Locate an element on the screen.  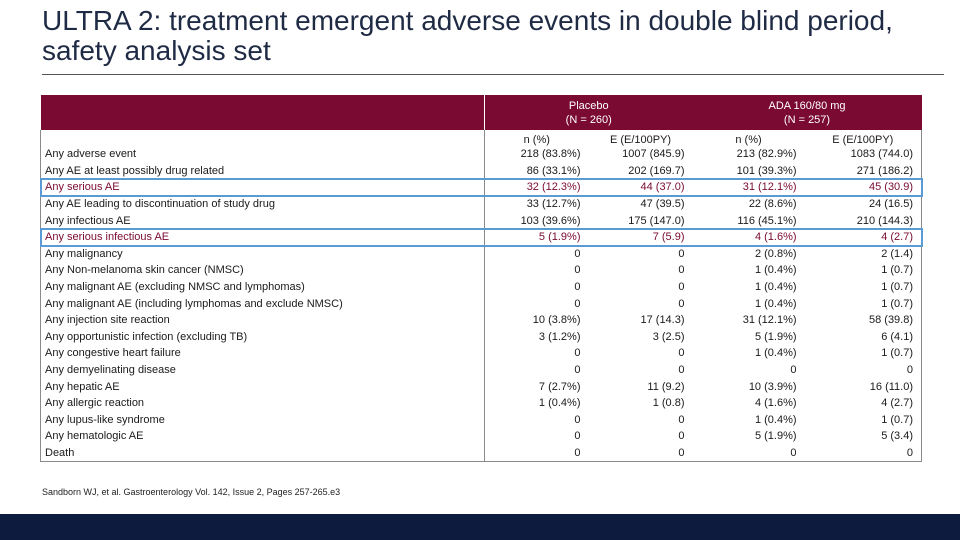
row-label: Any hematologic AE is located at coordinates (262, 436).